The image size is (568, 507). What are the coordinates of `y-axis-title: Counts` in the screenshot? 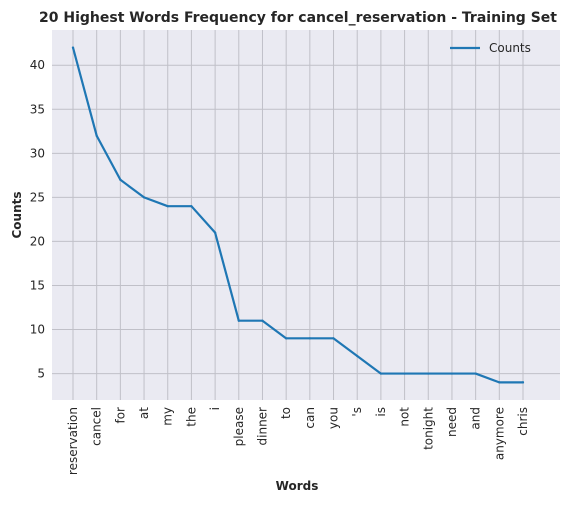 It's located at (17, 214).